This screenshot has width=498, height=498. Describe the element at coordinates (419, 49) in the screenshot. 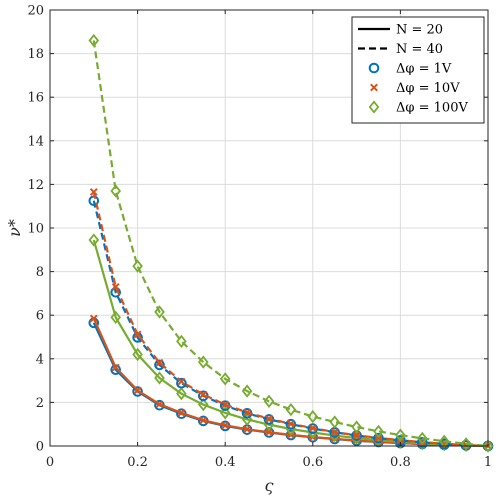

I see `legend-label: N = 40` at that location.